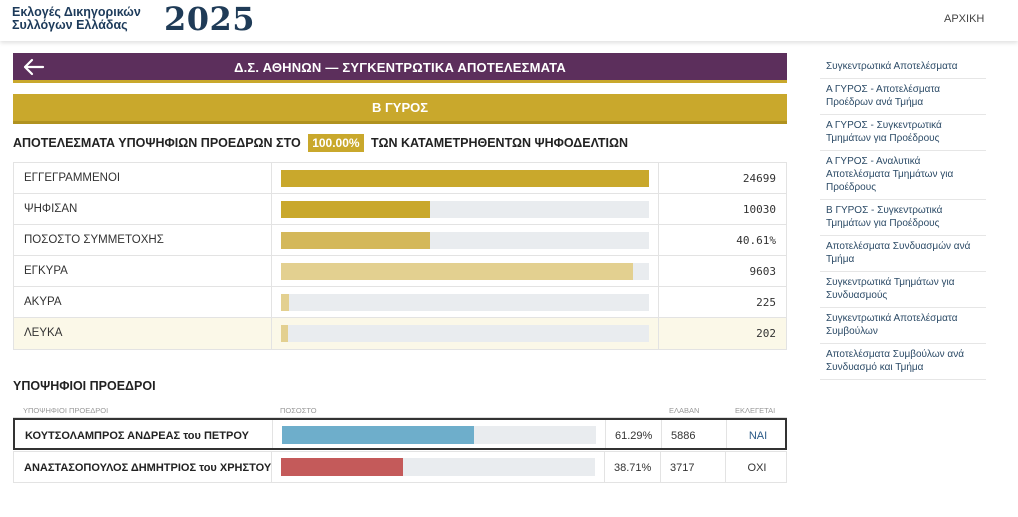  What do you see at coordinates (758, 436) in the screenshot?
I see `candidate-elected: ΝΑΙ` at bounding box center [758, 436].